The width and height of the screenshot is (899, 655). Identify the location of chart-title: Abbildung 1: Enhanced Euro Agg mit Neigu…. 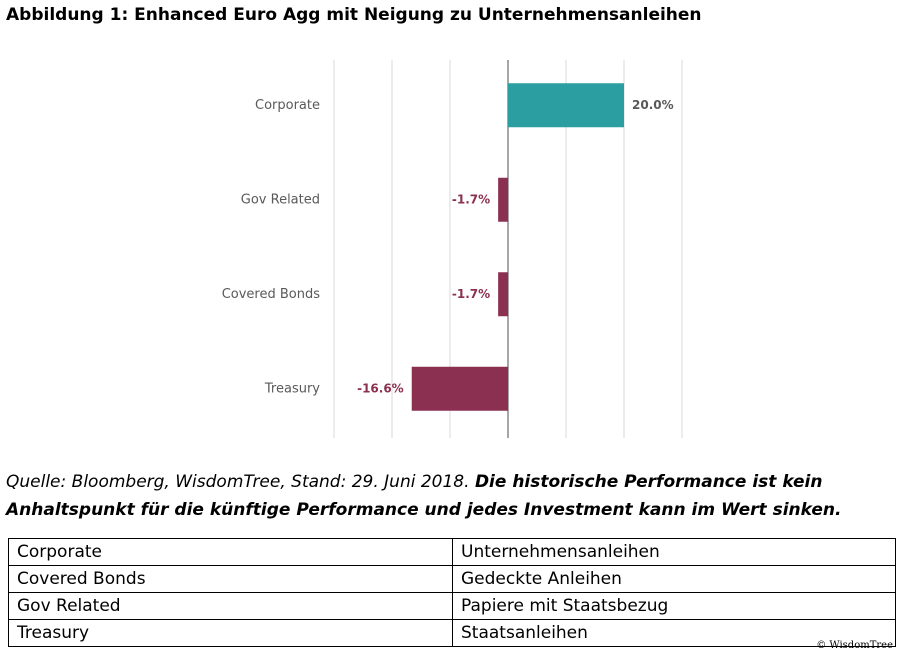
(354, 15).